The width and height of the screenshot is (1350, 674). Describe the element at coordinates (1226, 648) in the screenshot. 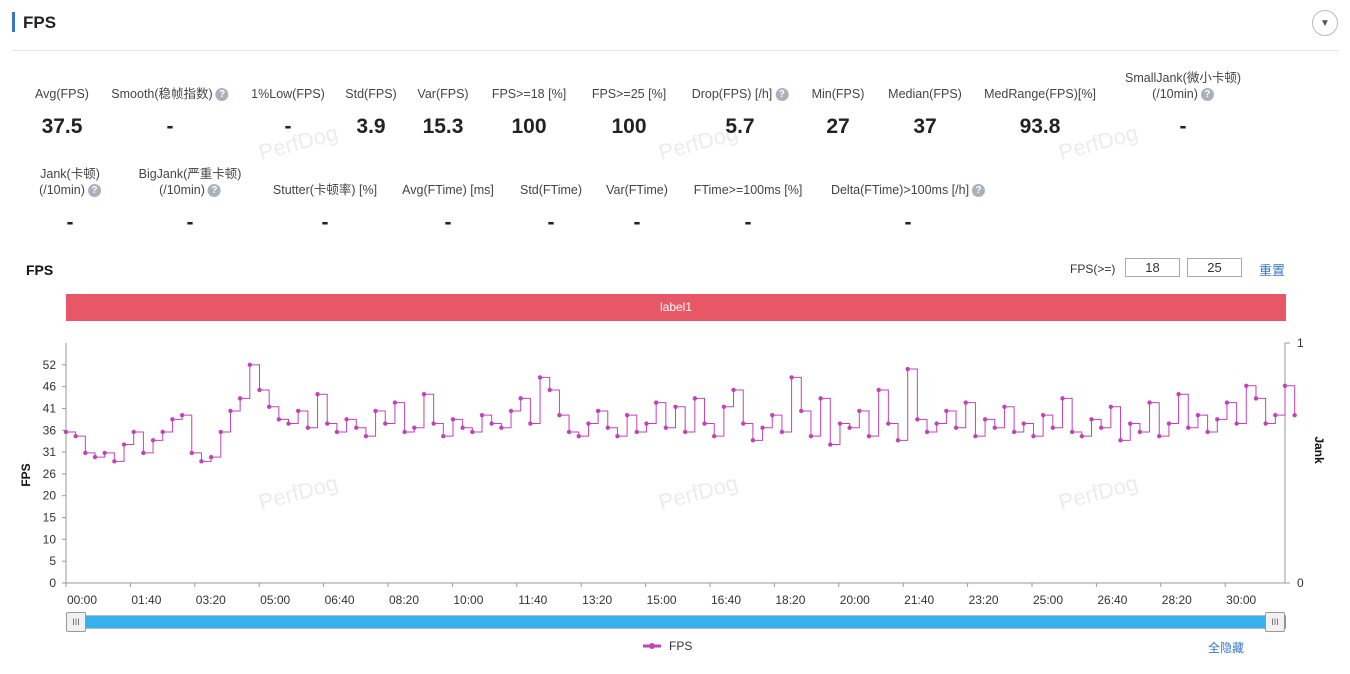

I see `hide-all-button: 全隐藏` at that location.